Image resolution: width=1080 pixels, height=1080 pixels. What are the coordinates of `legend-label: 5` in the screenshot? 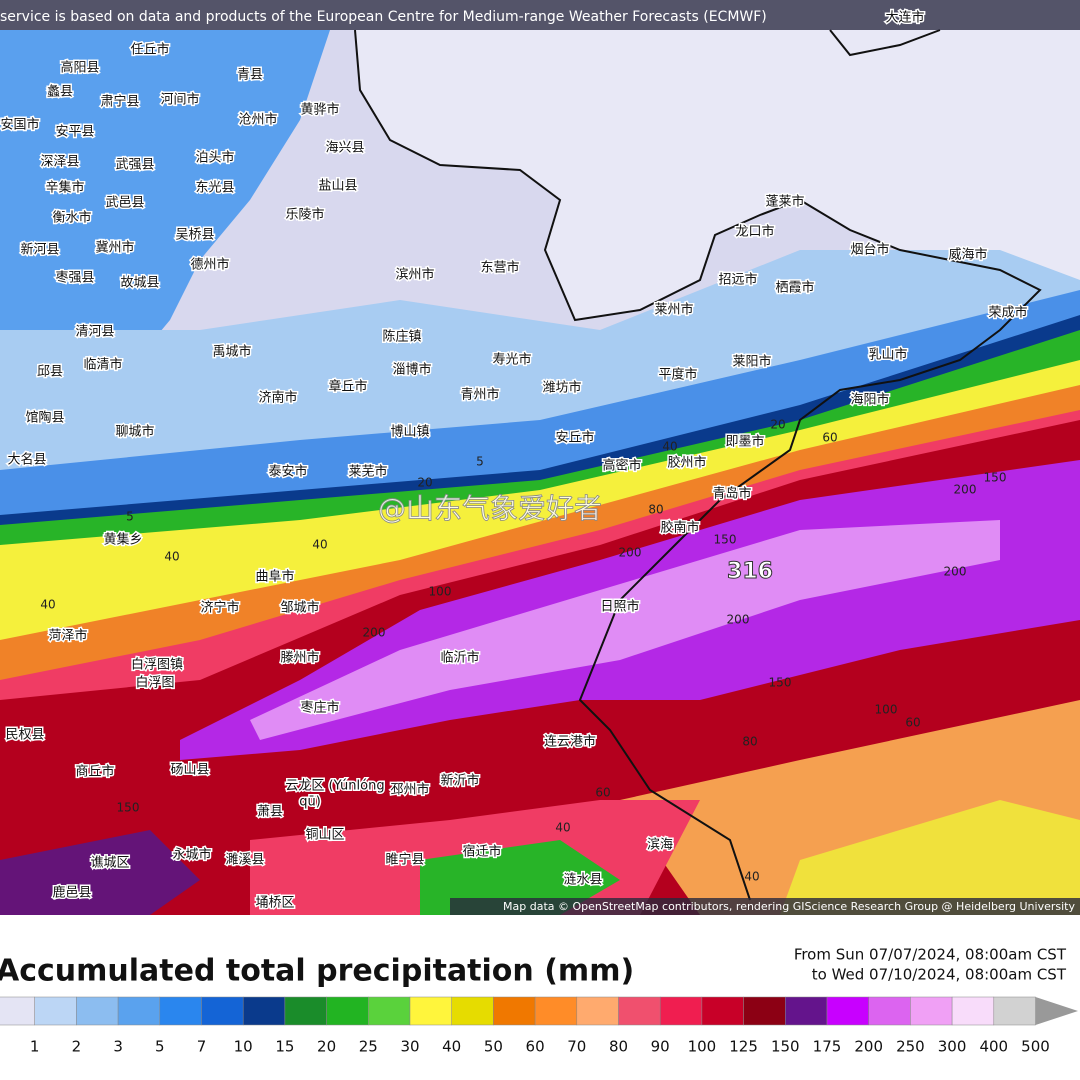 It's located at (160, 1047).